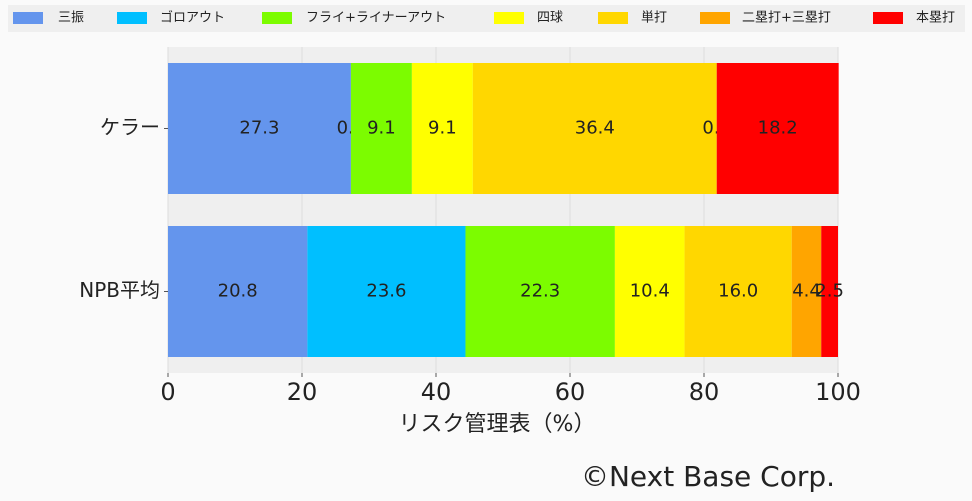  What do you see at coordinates (486, 18) in the screenshot?
I see `legend-background` at bounding box center [486, 18].